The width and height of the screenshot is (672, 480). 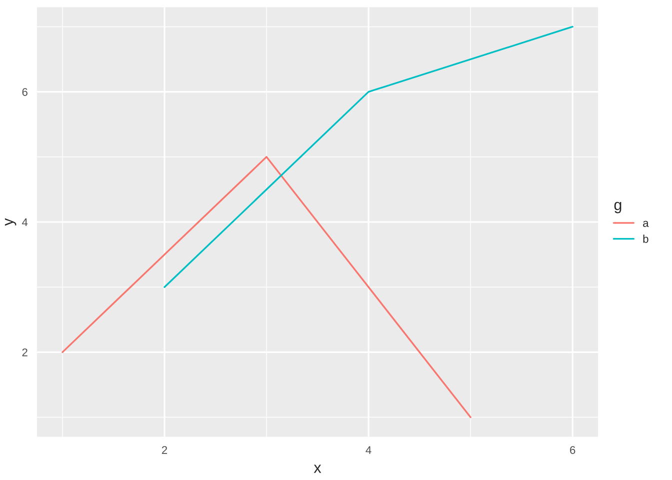 What do you see at coordinates (645, 238) in the screenshot?
I see `legend-label: b` at bounding box center [645, 238].